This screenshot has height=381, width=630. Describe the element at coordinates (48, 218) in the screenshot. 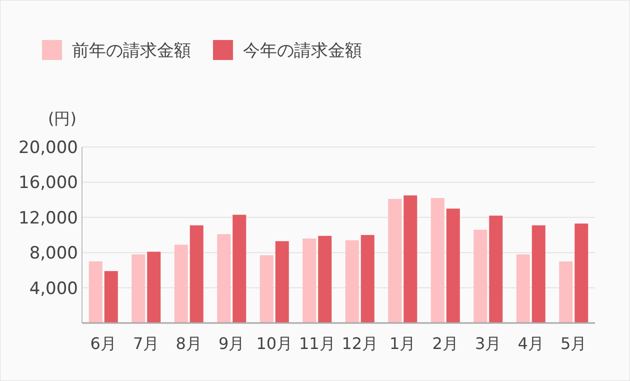

I see `y-tick-label: 12,000` at that location.